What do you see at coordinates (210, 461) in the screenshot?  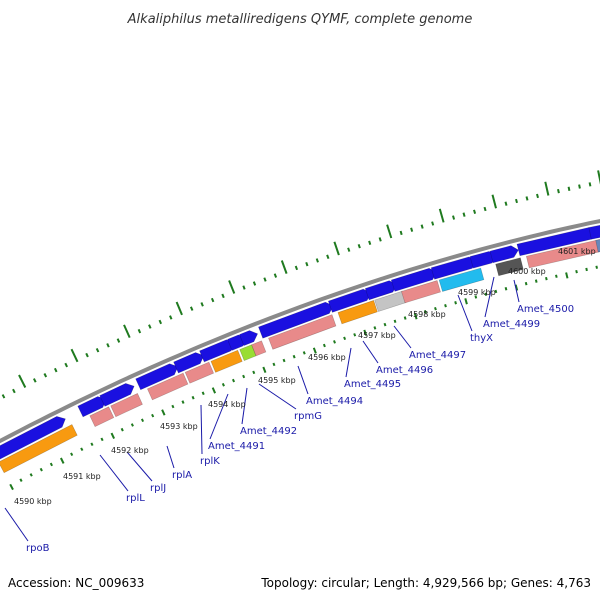 I see `gene-label: rplK` at bounding box center [210, 461].